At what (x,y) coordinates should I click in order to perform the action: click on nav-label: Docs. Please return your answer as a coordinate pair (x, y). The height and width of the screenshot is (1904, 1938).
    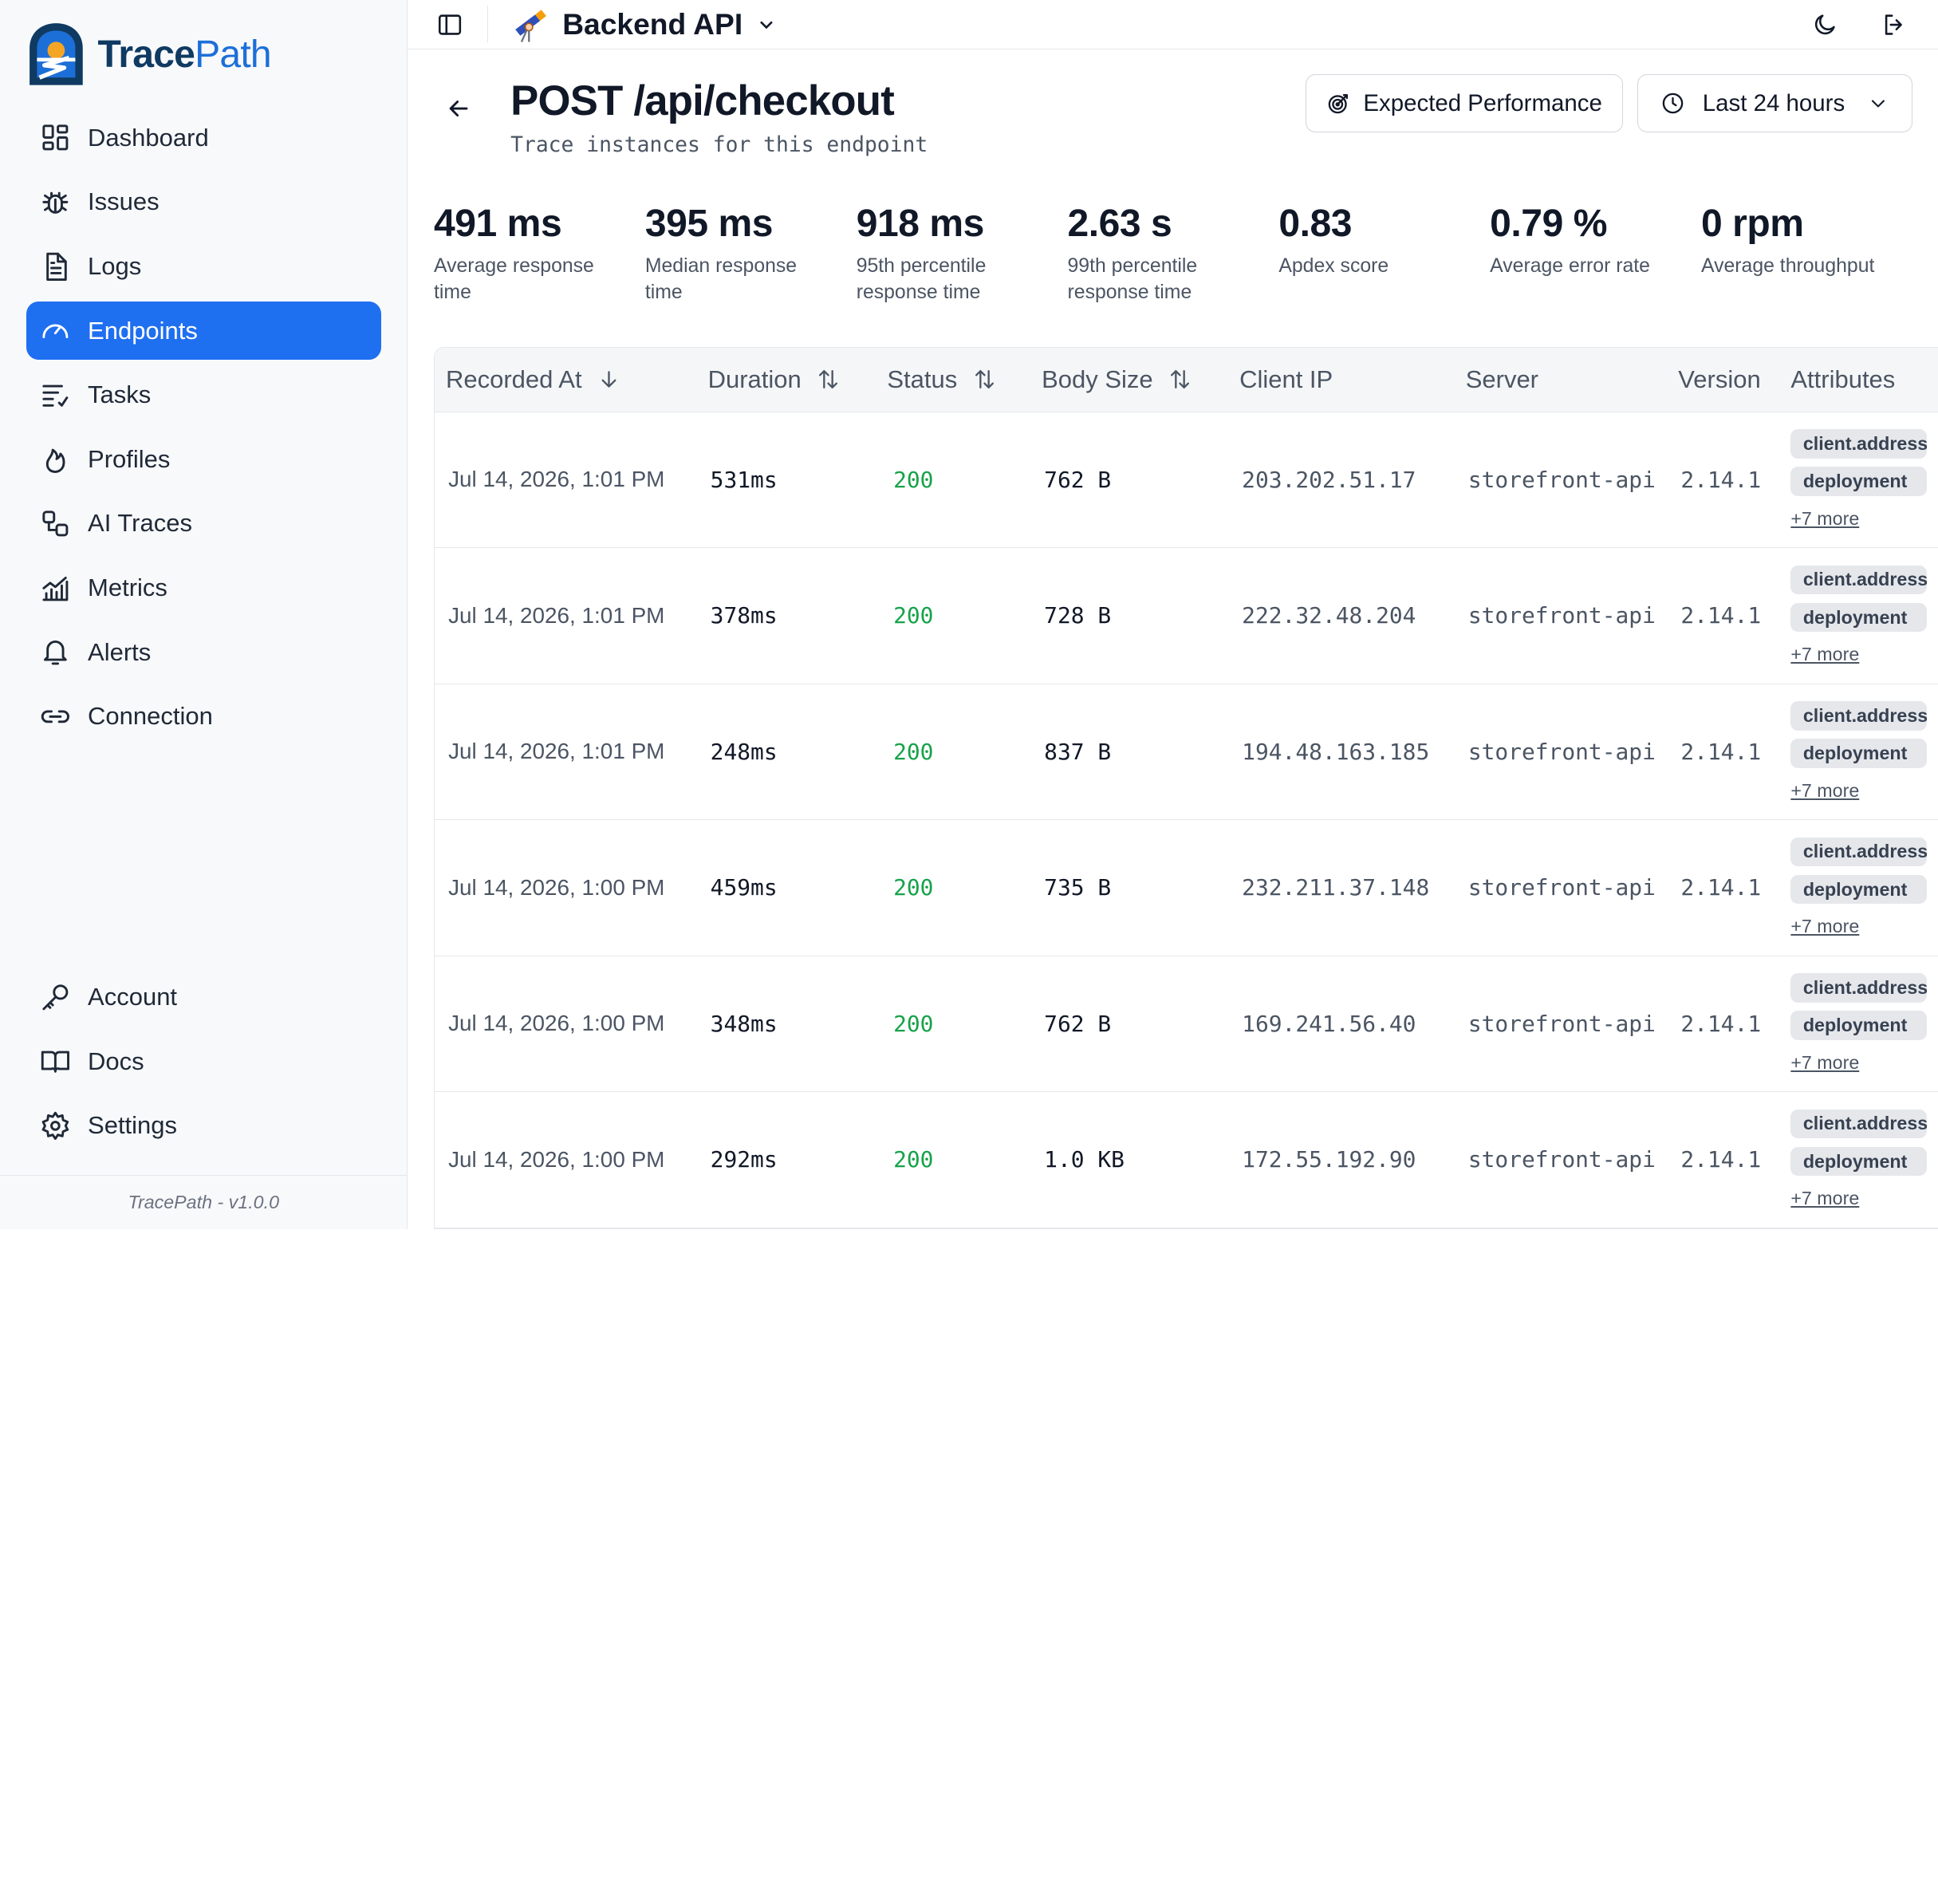
    Looking at the image, I should click on (116, 1061).